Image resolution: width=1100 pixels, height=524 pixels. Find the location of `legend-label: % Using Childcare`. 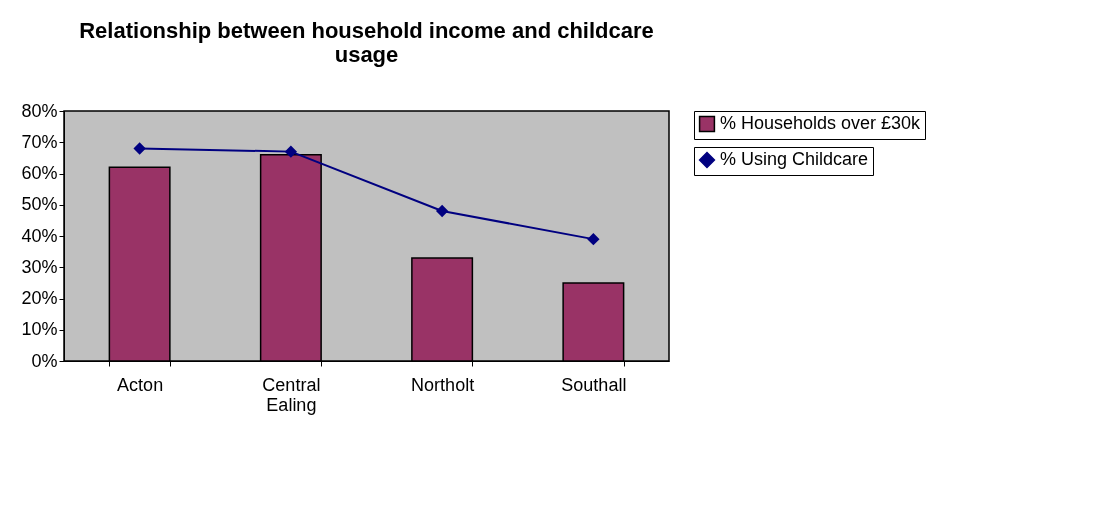

legend-label: % Using Childcare is located at coordinates (794, 159).